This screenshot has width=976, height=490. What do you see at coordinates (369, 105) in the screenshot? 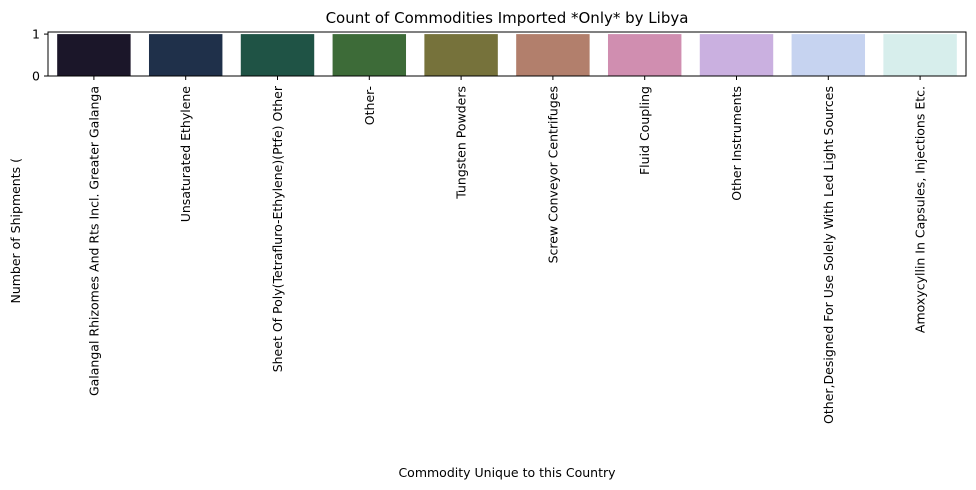
I see `x-tick-label: Other-` at bounding box center [369, 105].